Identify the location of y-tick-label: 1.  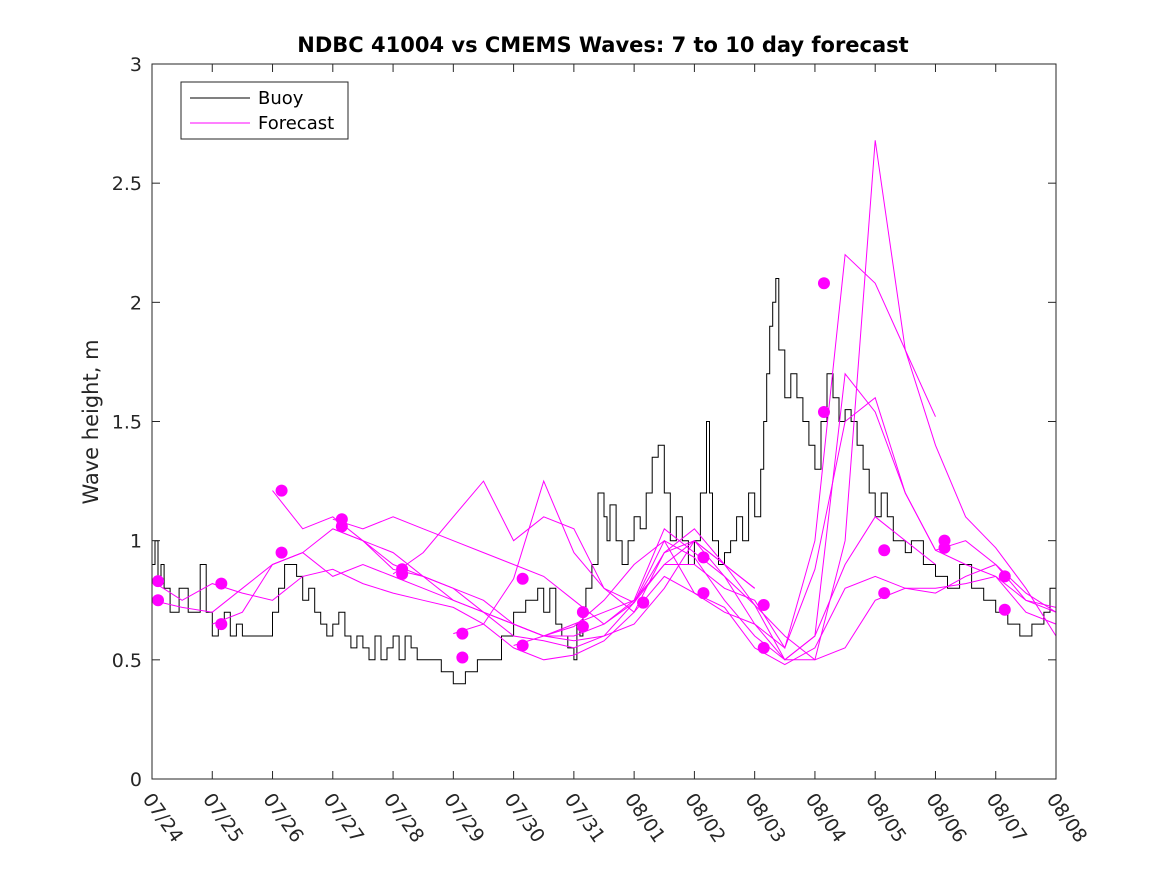
(136, 542).